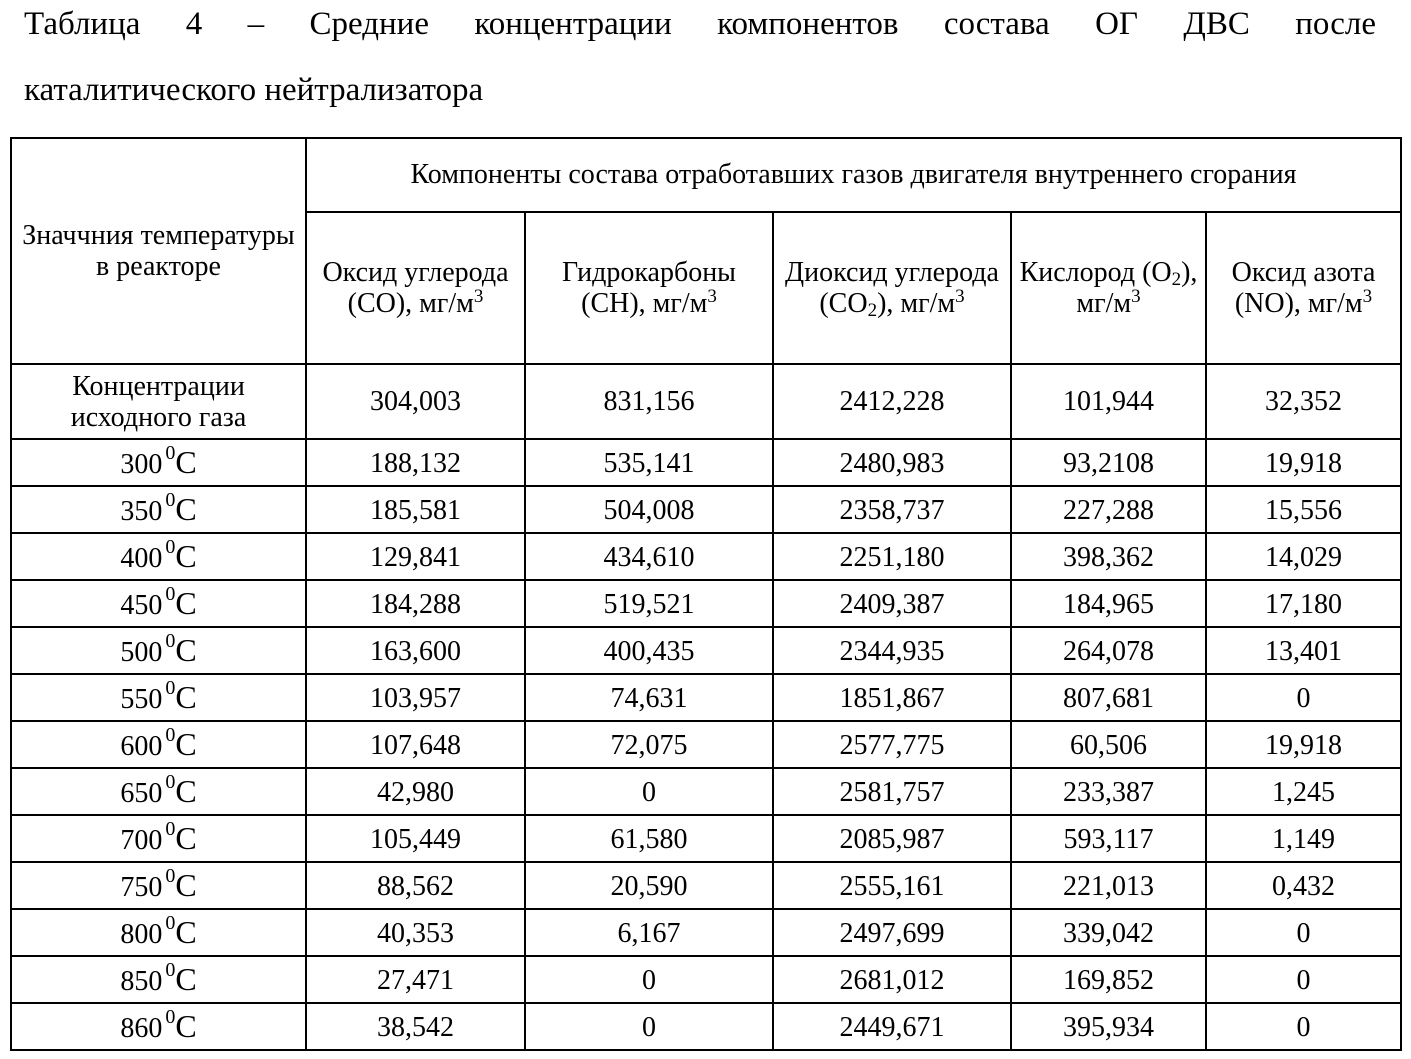 The height and width of the screenshot is (1059, 1411). I want to click on temperature-cell: 300 0C, so click(158, 462).